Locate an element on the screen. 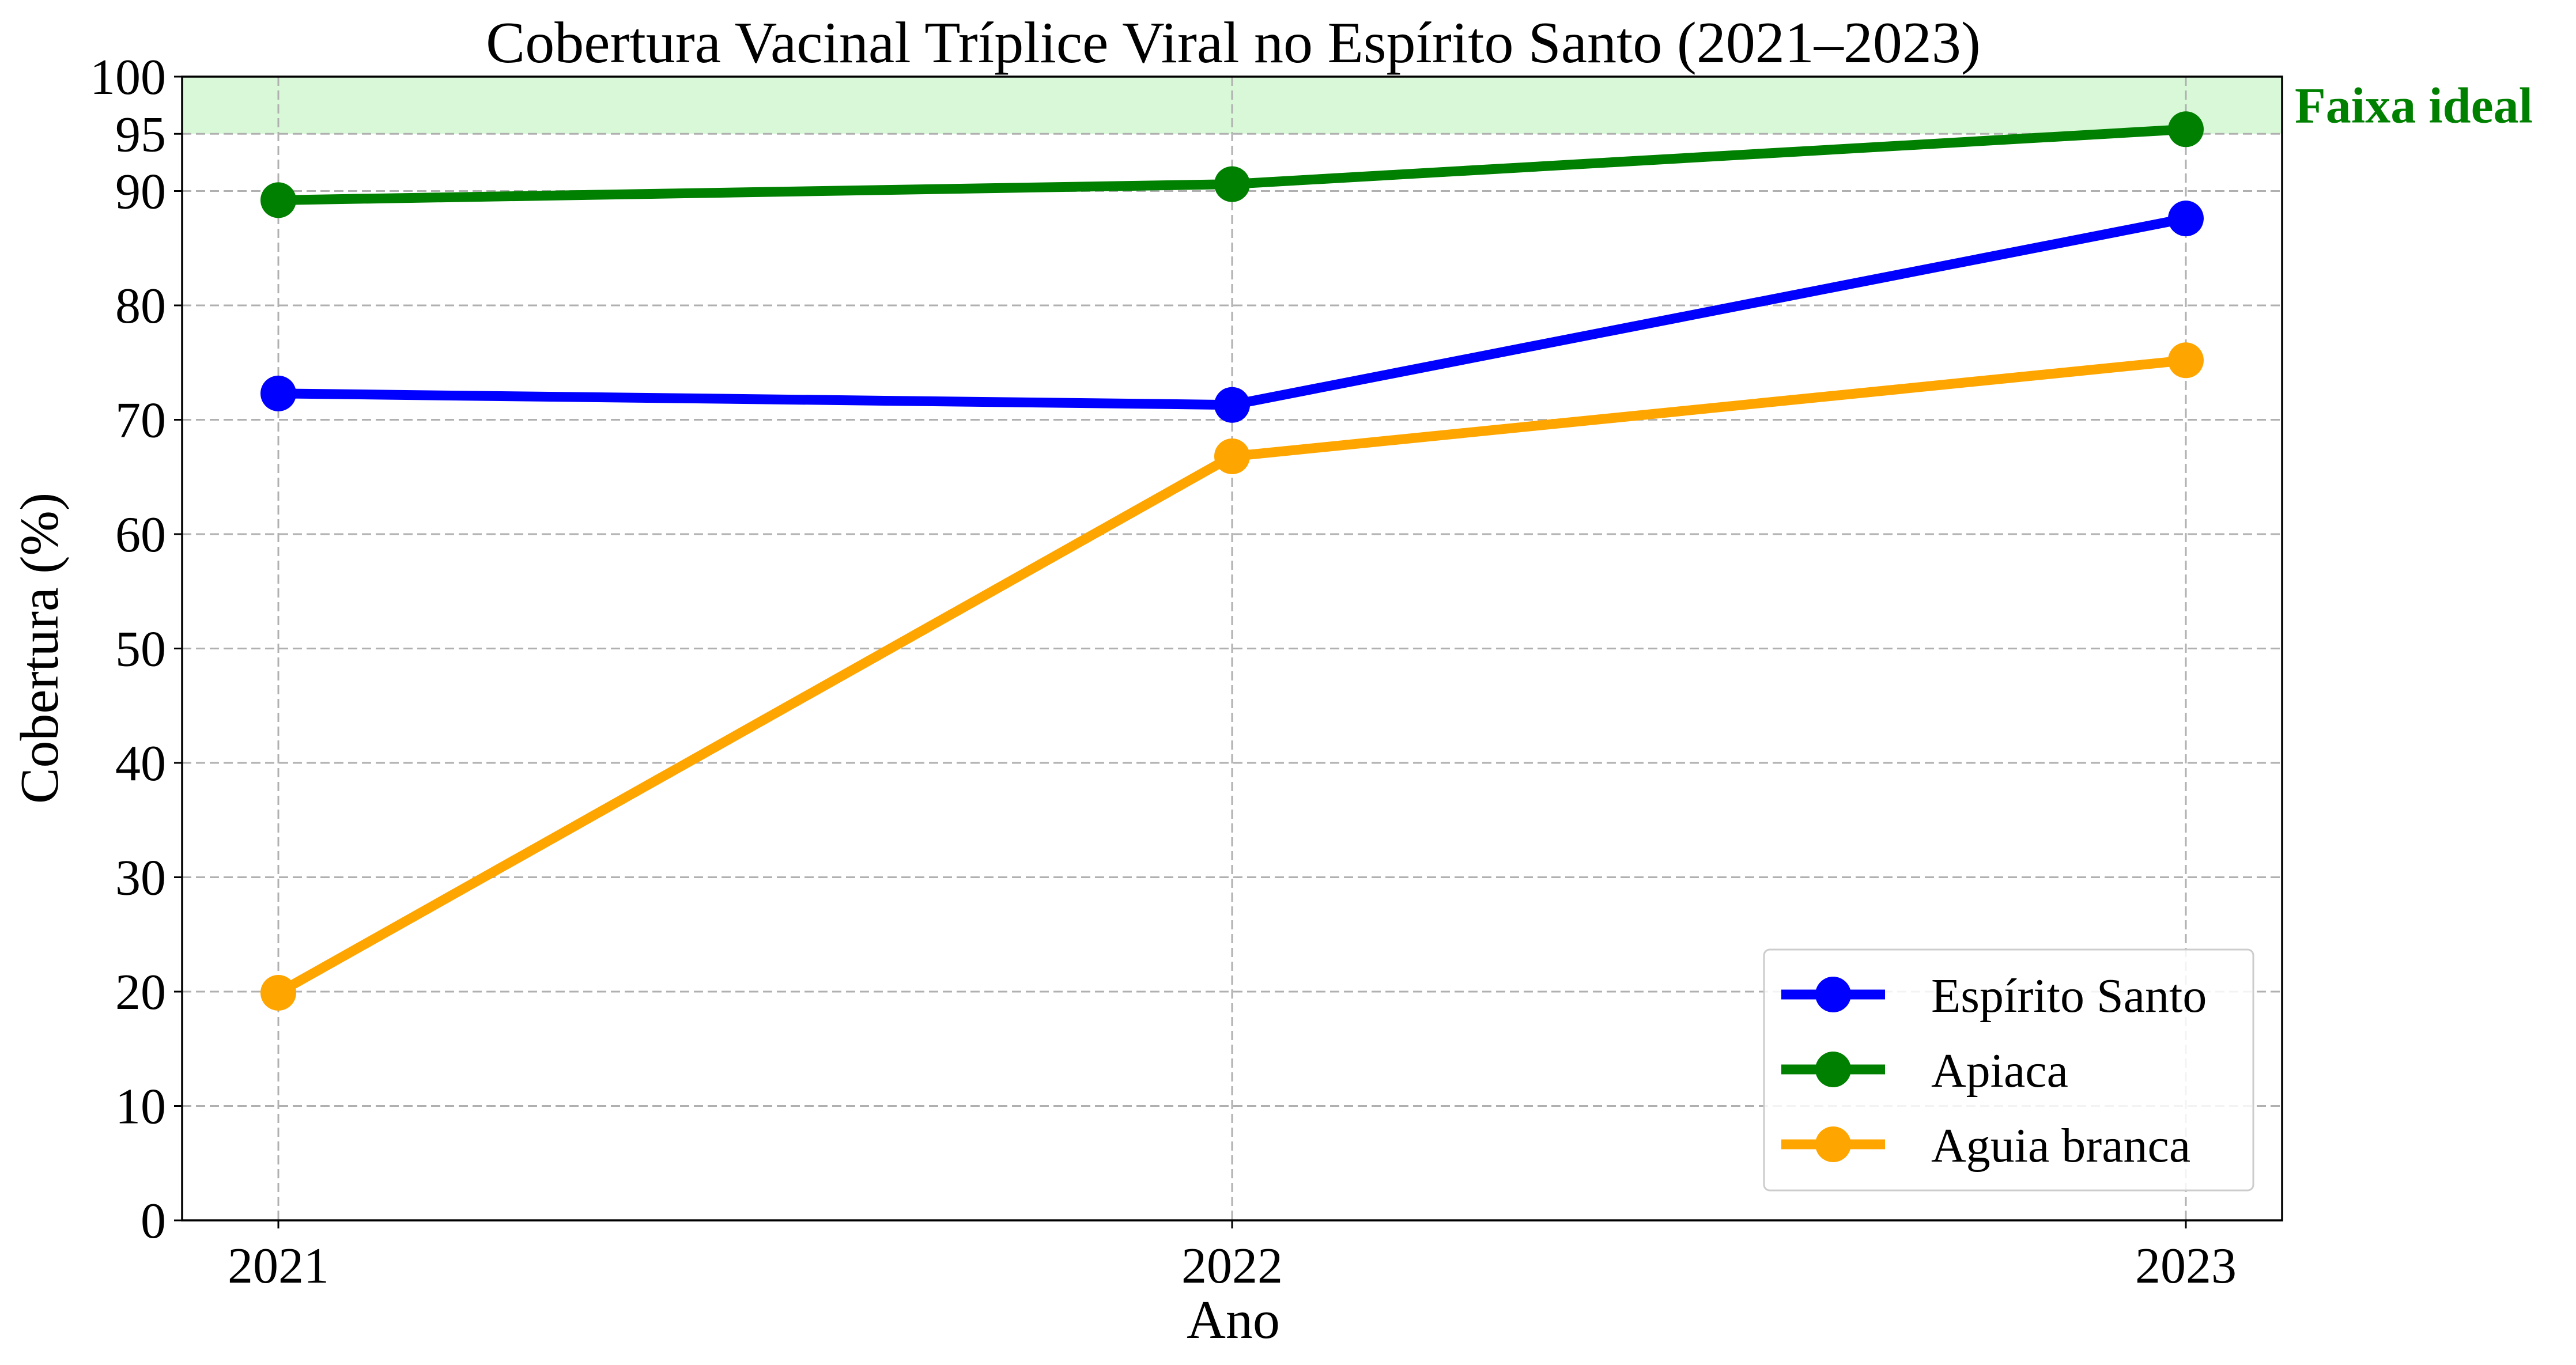  y-tick-label: 0 is located at coordinates (153, 1221).